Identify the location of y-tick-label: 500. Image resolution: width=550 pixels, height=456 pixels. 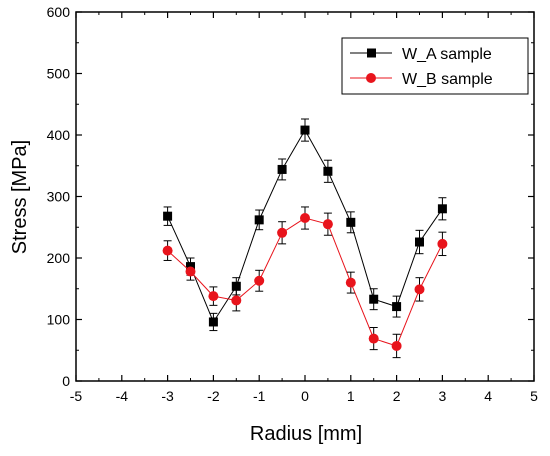
(59, 74).